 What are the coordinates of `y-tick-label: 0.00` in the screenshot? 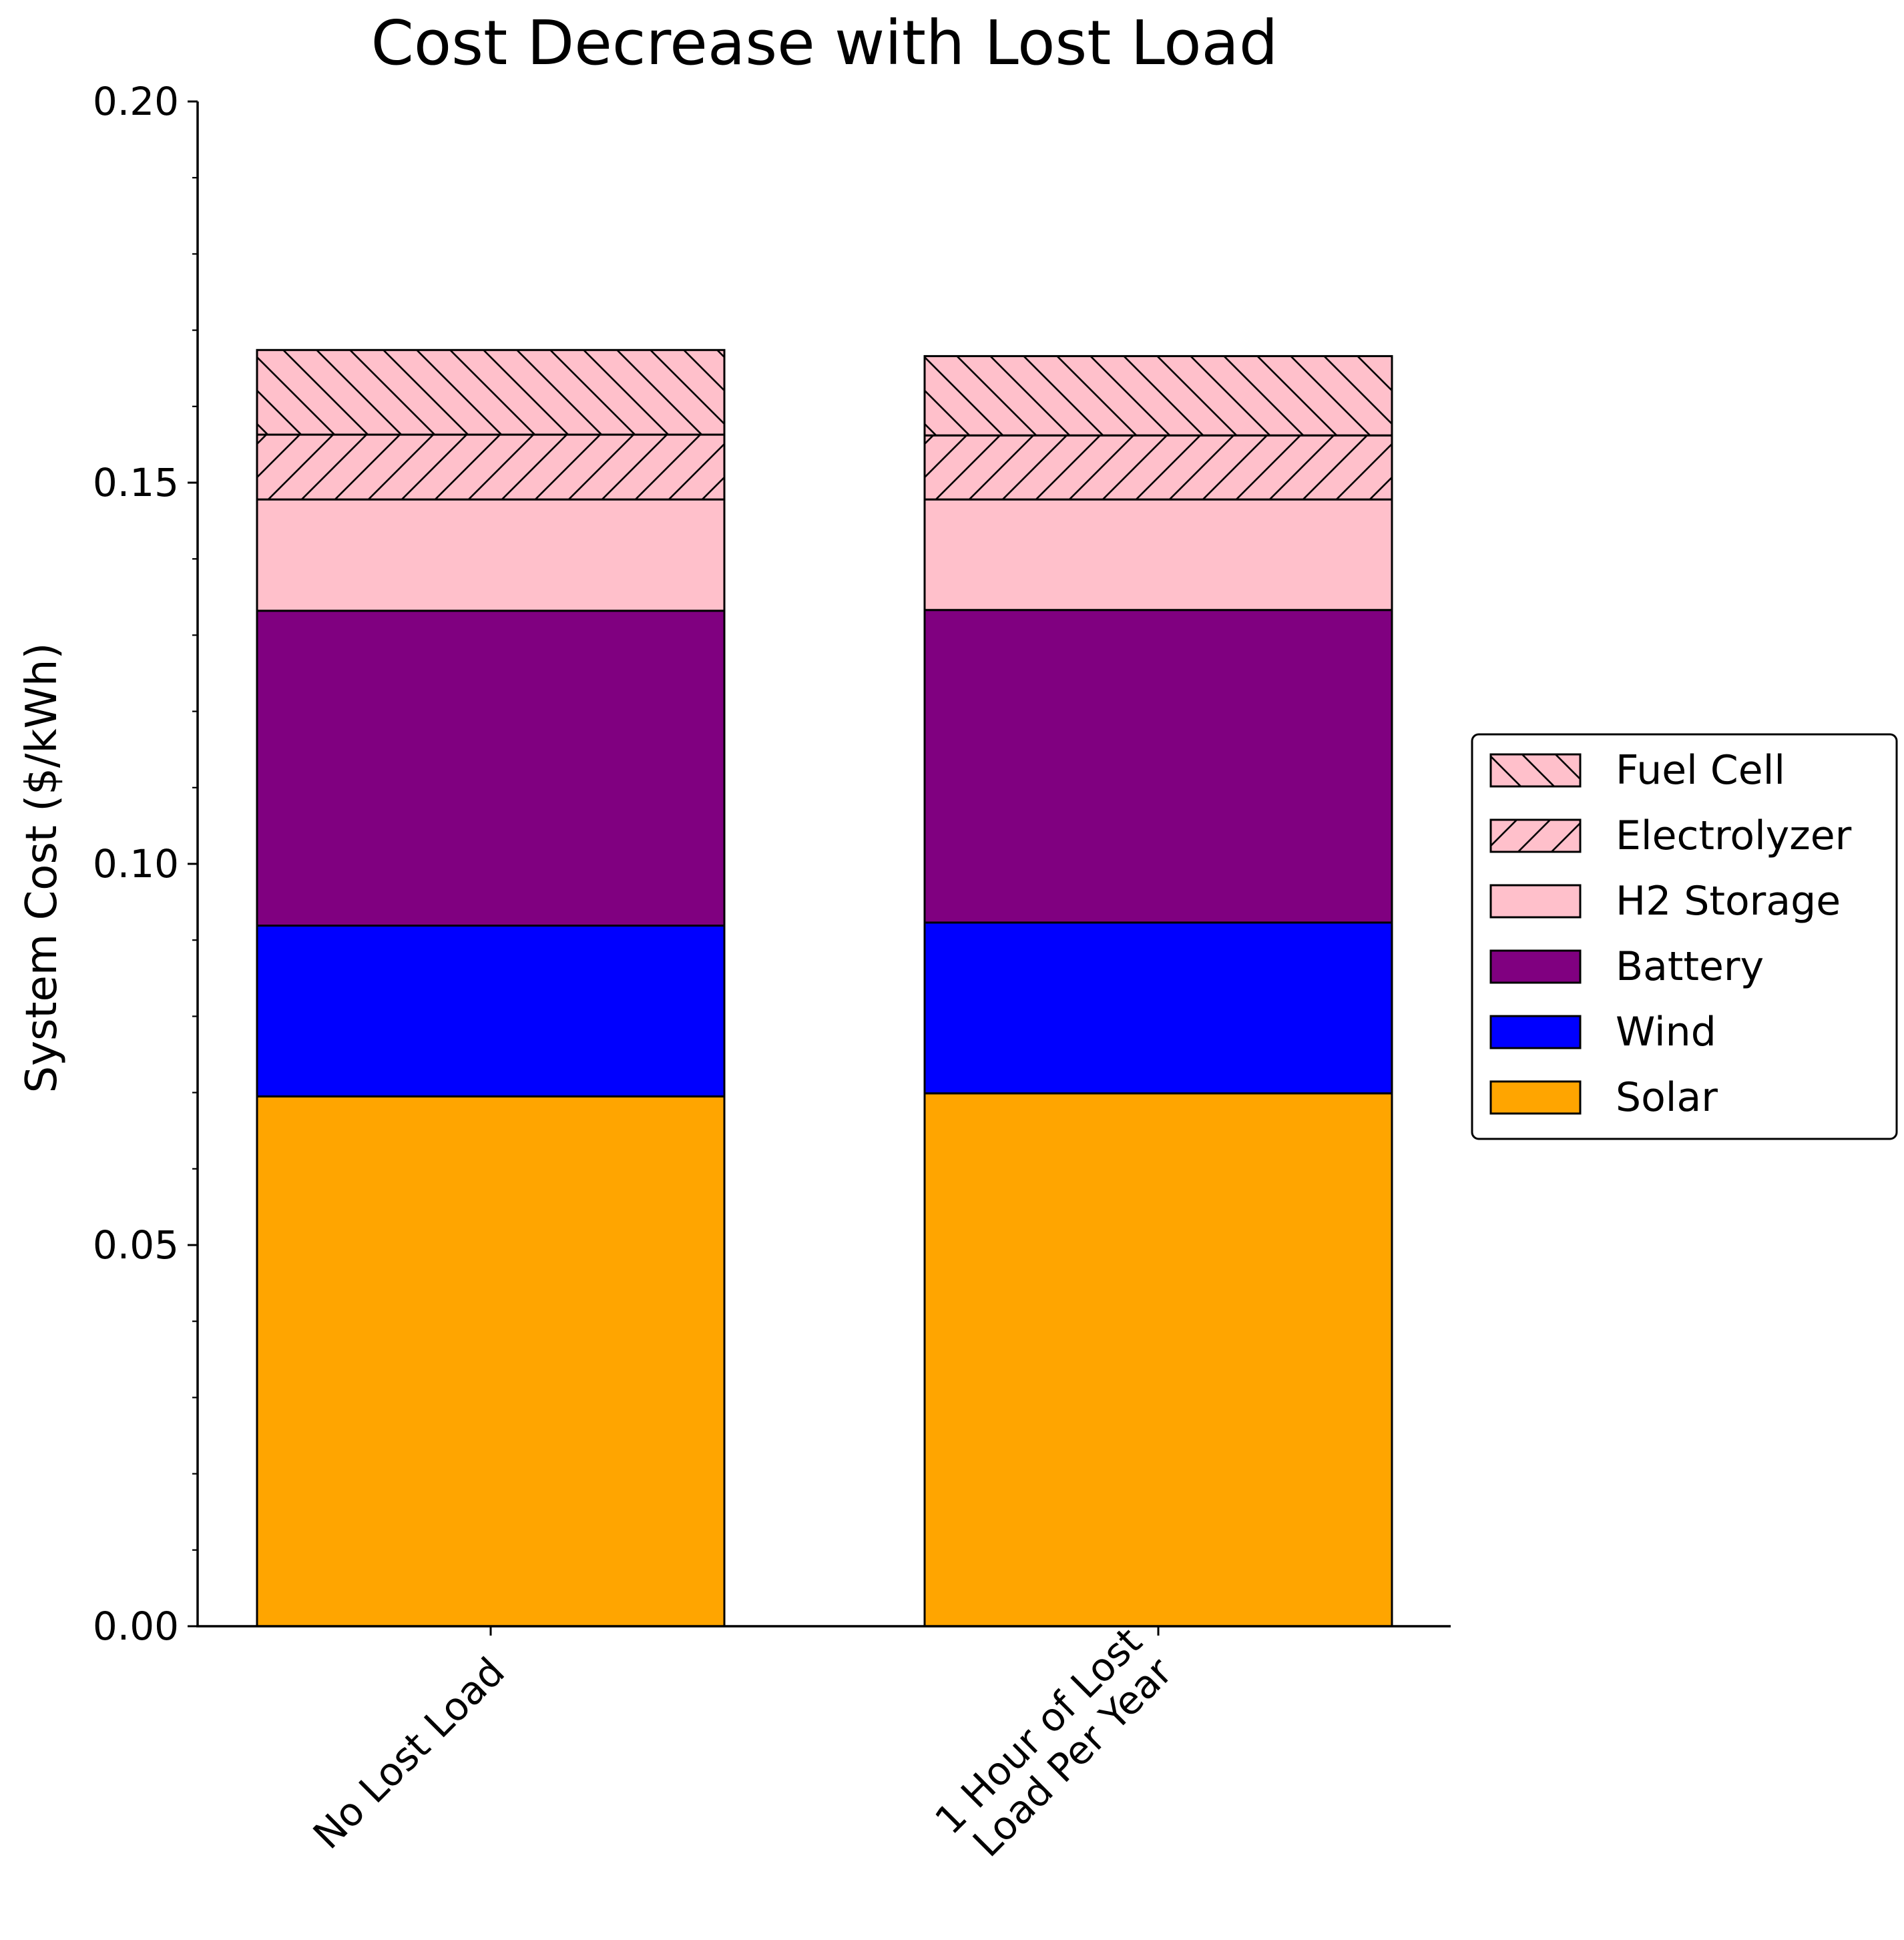 It's located at (136, 1627).